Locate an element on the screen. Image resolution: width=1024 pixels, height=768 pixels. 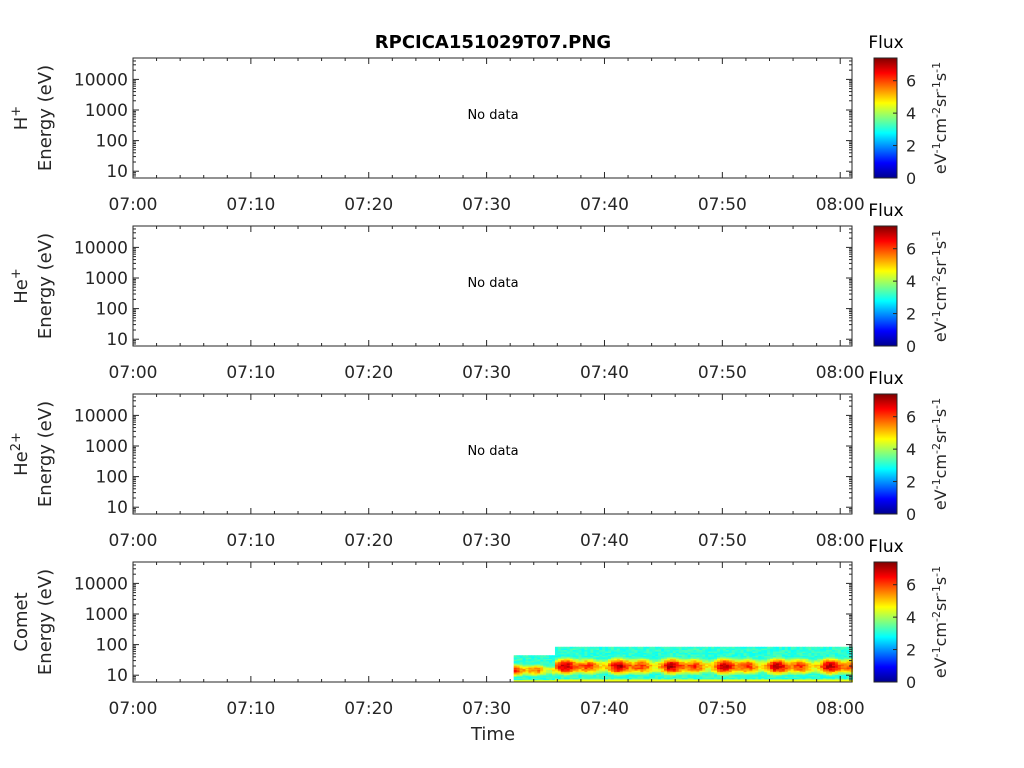
x-tick-label: 07:00 is located at coordinates (133, 205).